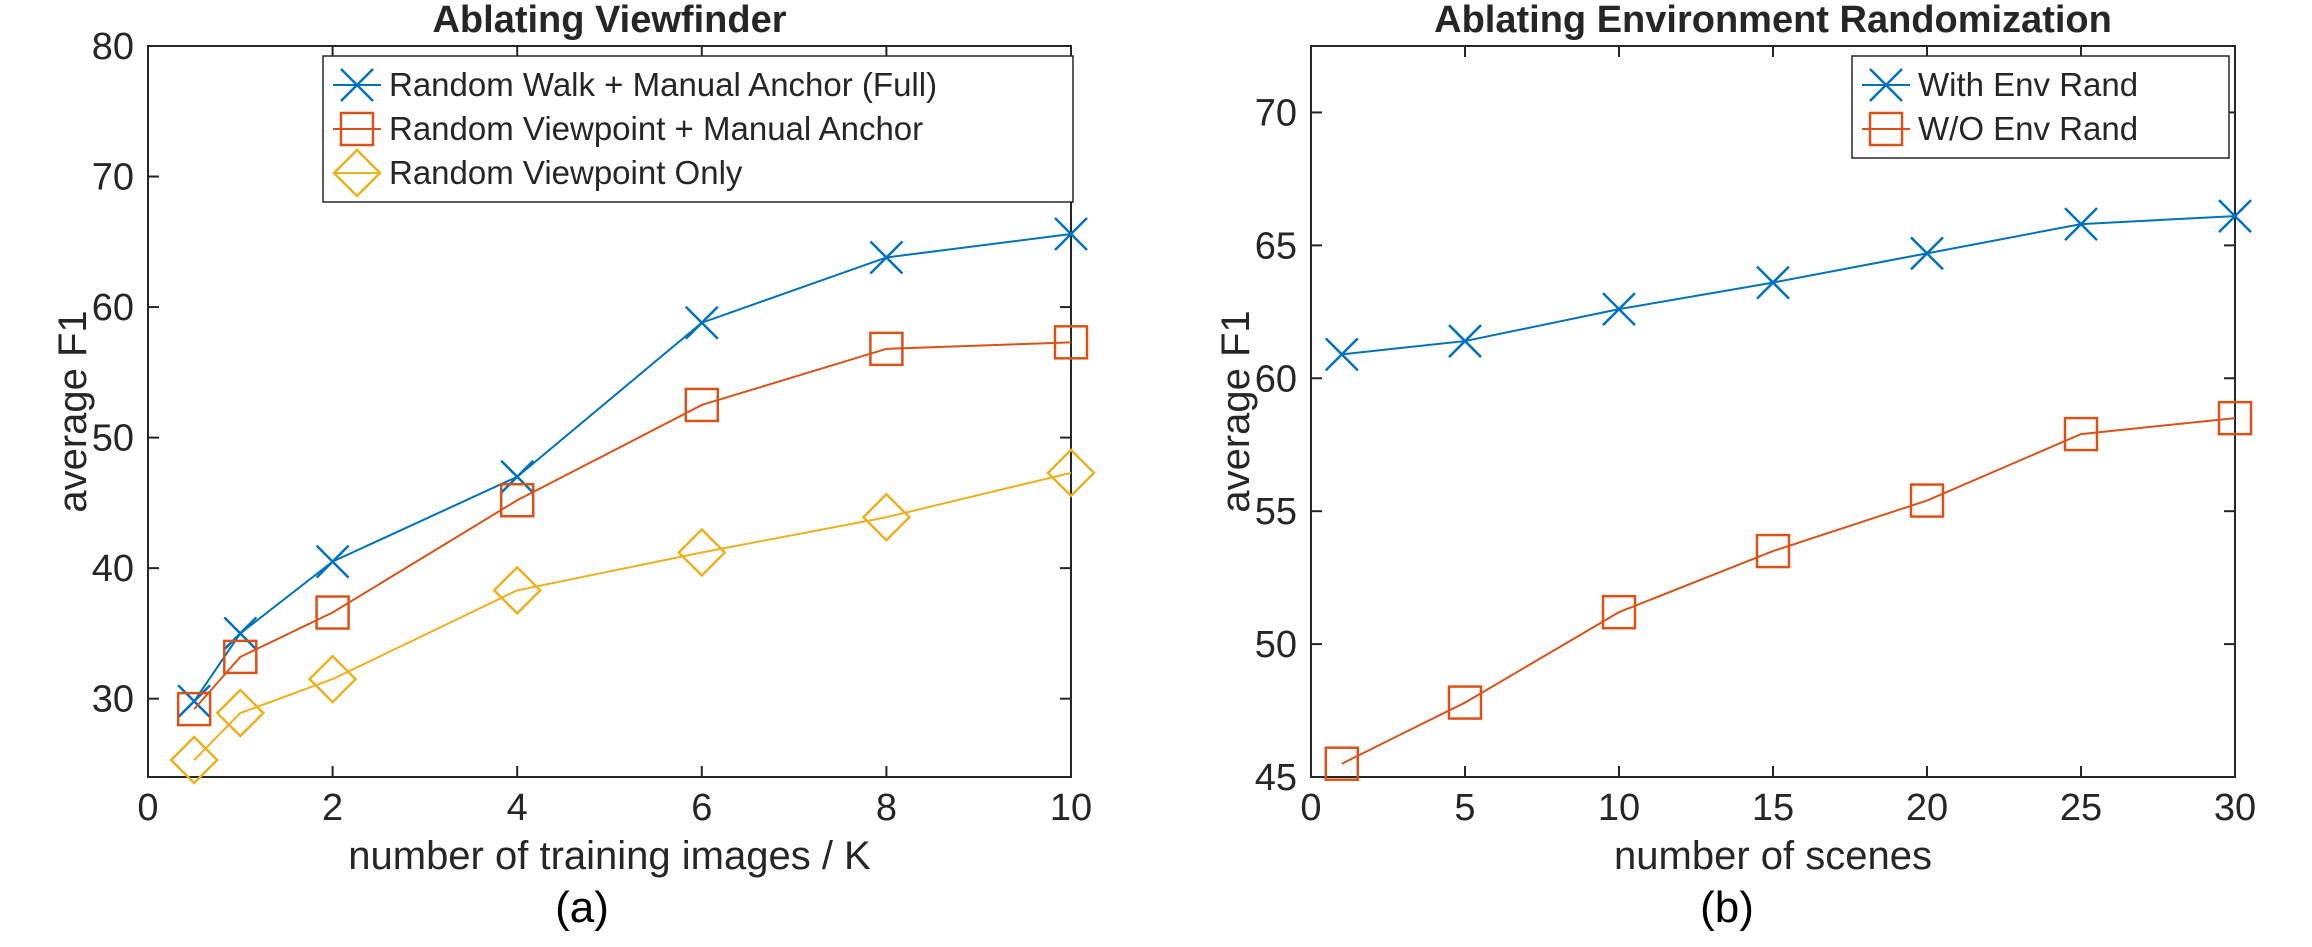  I want to click on x-tick-label: 6, so click(701, 808).